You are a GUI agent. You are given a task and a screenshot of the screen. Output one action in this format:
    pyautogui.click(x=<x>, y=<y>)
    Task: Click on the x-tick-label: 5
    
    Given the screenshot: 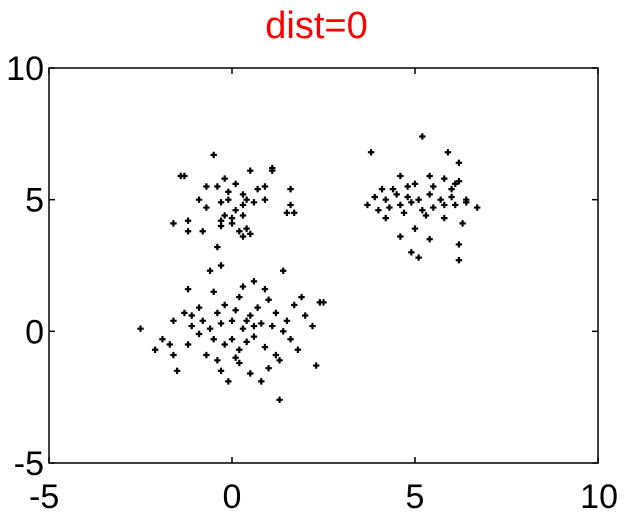 What is the action you would take?
    pyautogui.click(x=415, y=497)
    